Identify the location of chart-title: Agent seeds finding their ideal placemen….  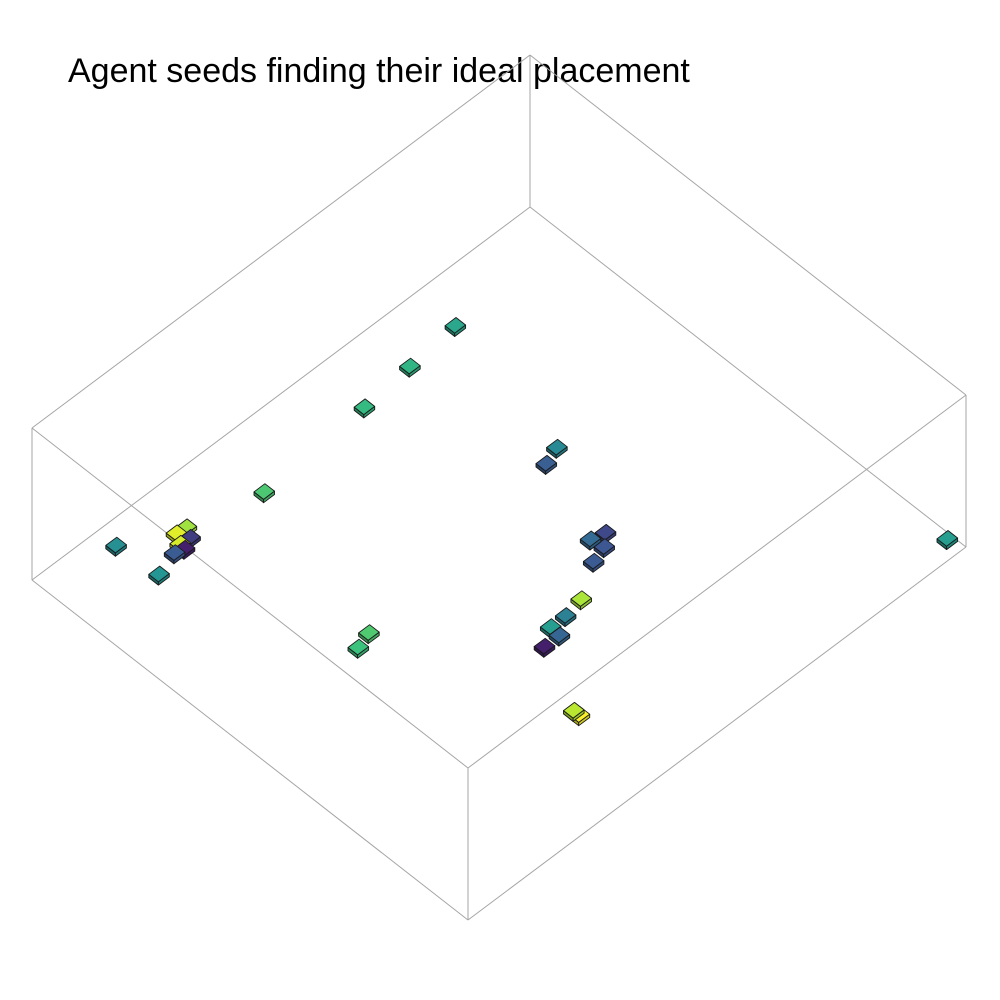
(379, 71).